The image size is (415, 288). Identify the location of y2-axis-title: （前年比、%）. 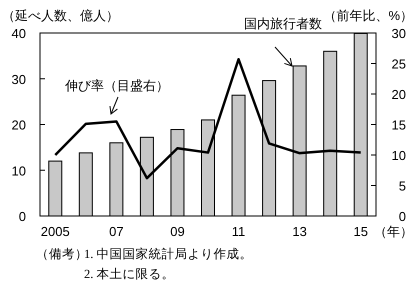
(368, 15).